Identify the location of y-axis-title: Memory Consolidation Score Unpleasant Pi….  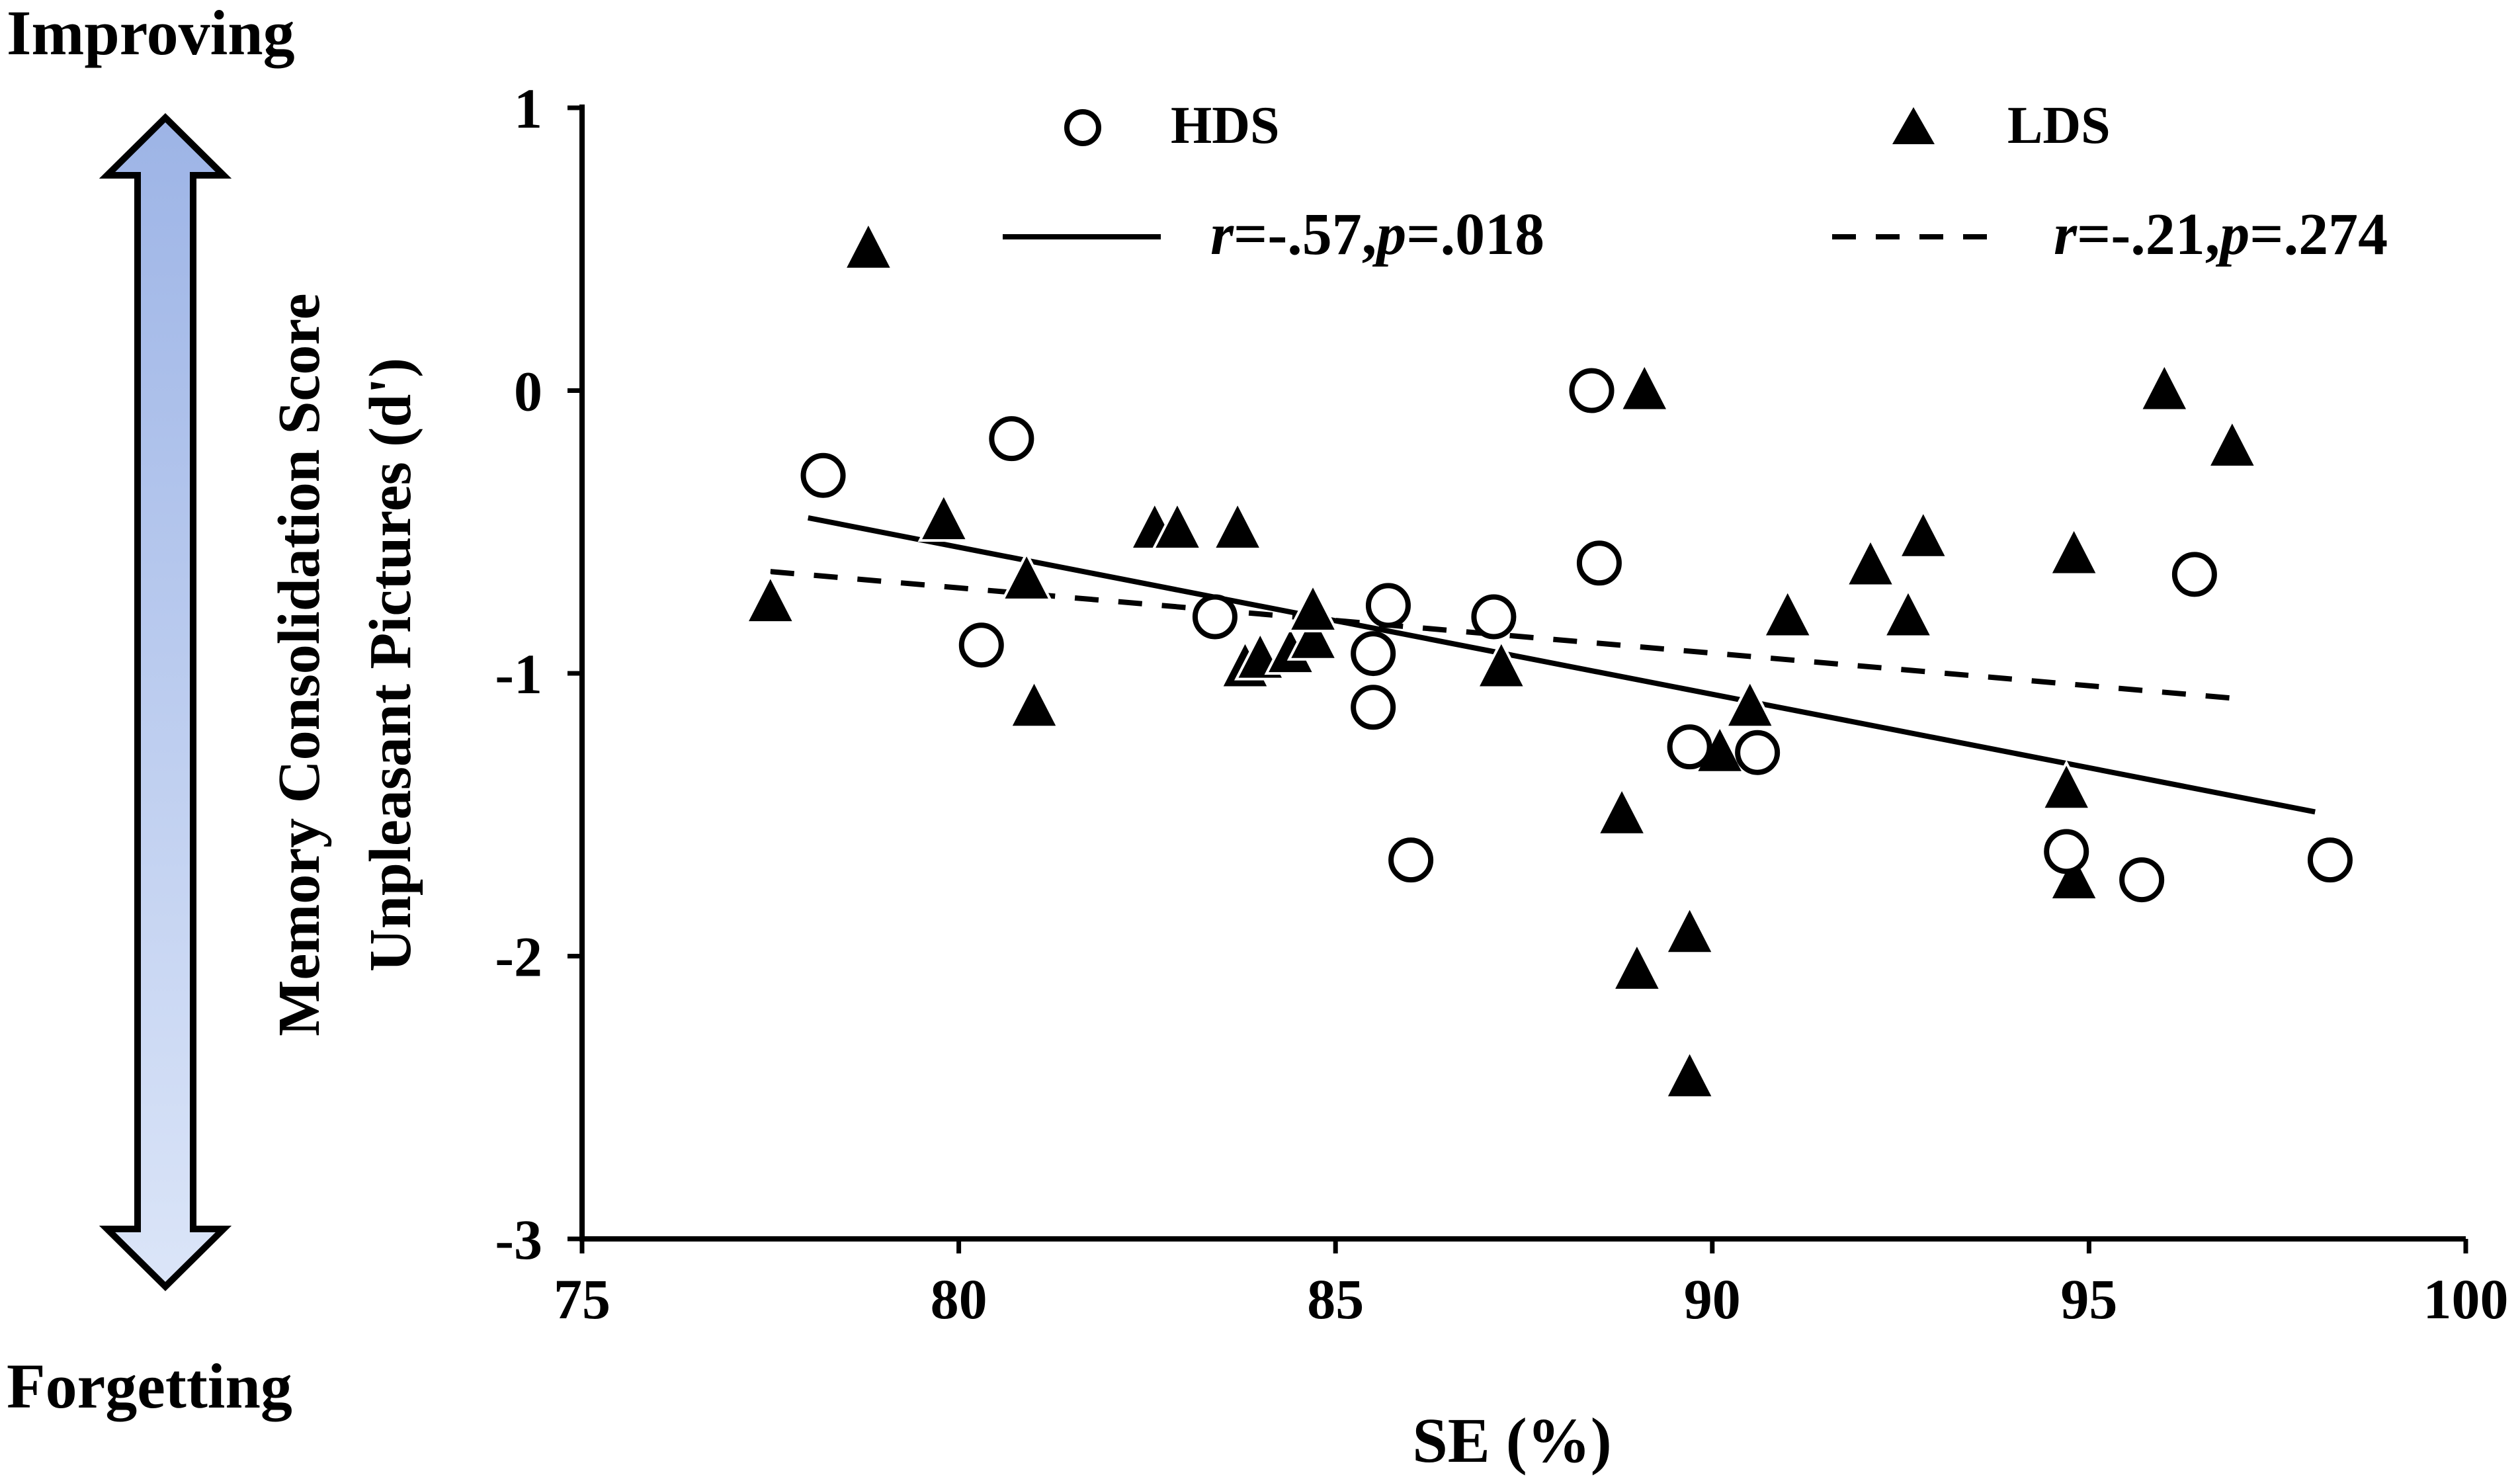
(345, 664).